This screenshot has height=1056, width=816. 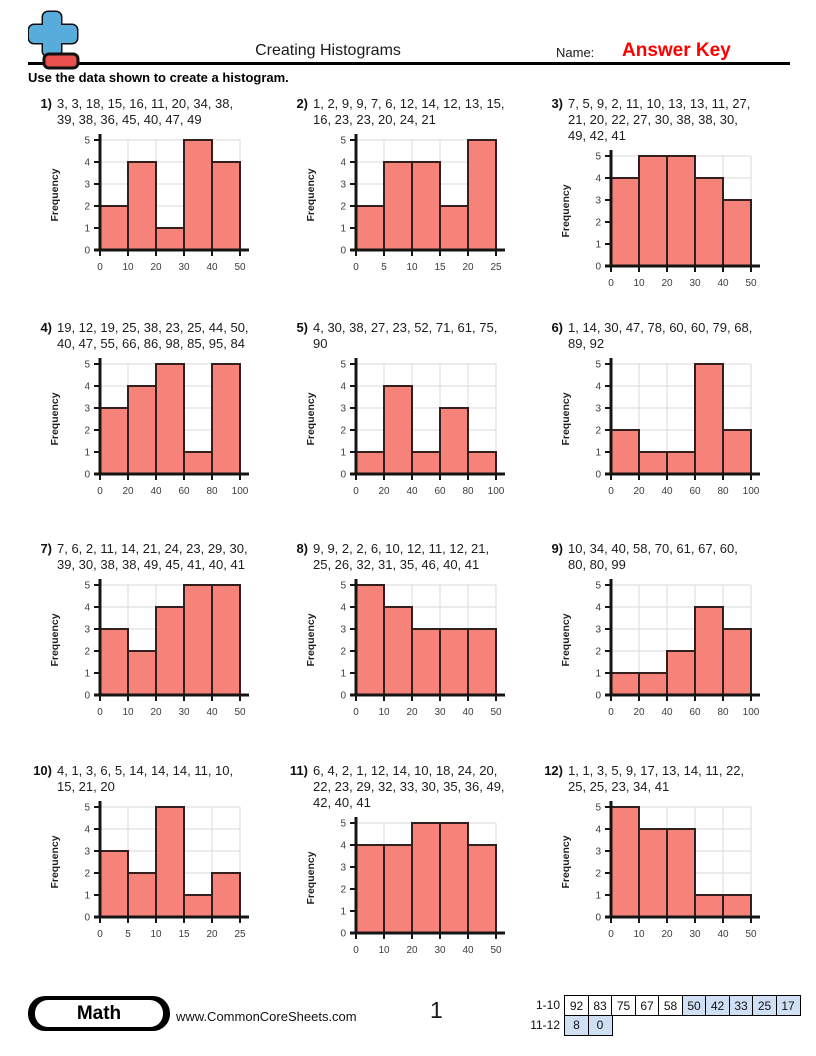 I want to click on problem-number: 1), so click(x=46, y=103).